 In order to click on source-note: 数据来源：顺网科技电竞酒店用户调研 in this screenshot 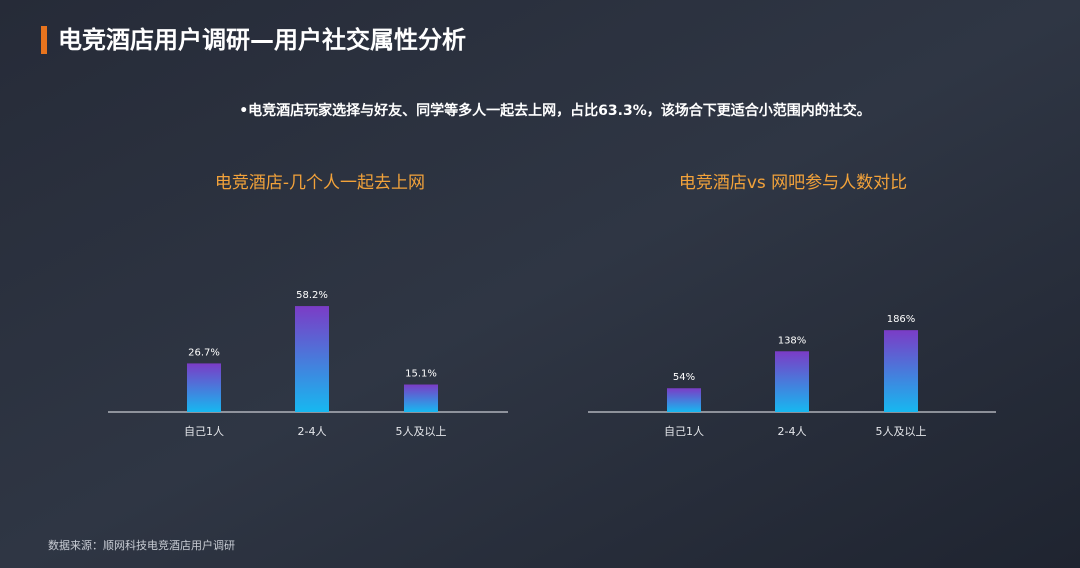, I will do `click(141, 545)`.